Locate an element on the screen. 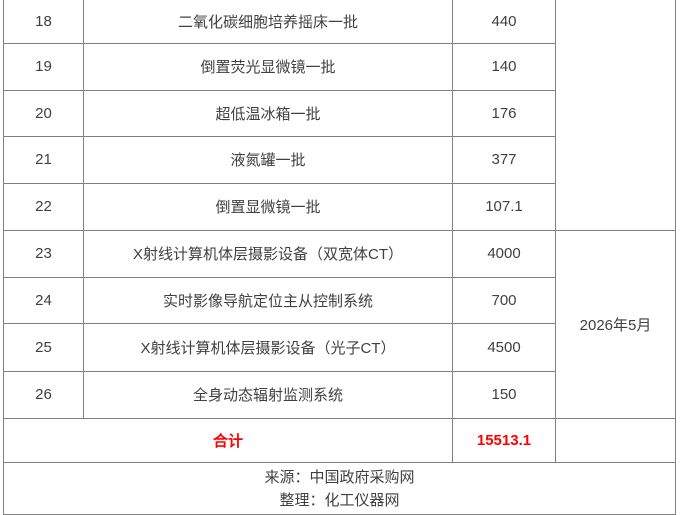 The image size is (680, 515). table-row: 19 倒置荧光显微镜一批 140 is located at coordinates (339, 66).